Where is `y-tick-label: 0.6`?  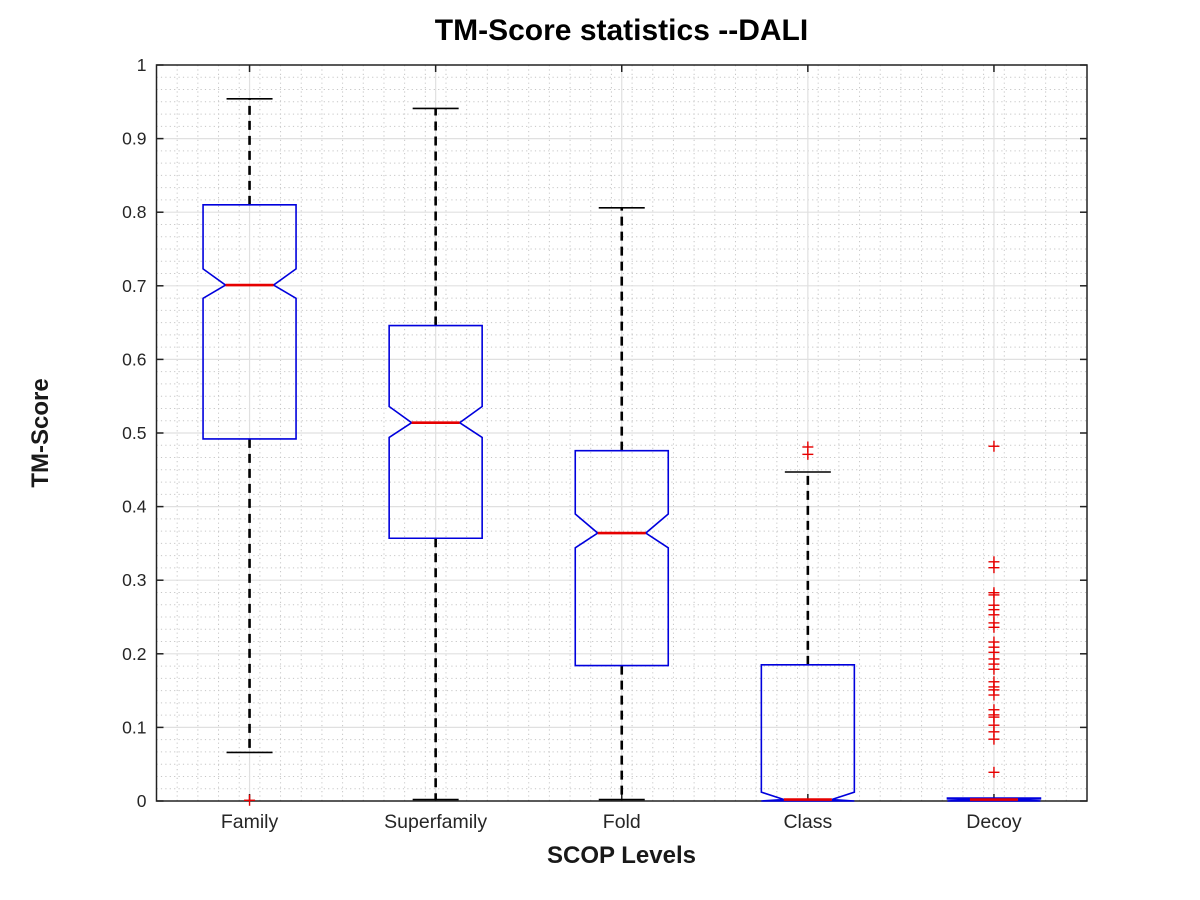
y-tick-label: 0.6 is located at coordinates (134, 359).